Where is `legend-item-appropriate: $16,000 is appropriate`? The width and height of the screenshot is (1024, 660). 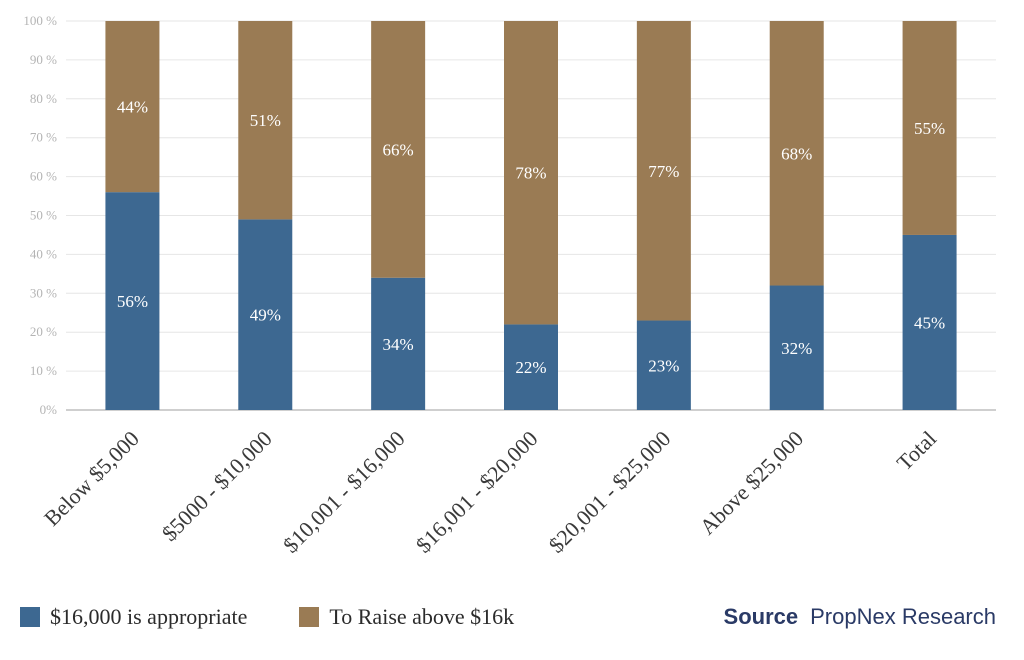
legend-item-appropriate: $16,000 is appropriate is located at coordinates (133, 617).